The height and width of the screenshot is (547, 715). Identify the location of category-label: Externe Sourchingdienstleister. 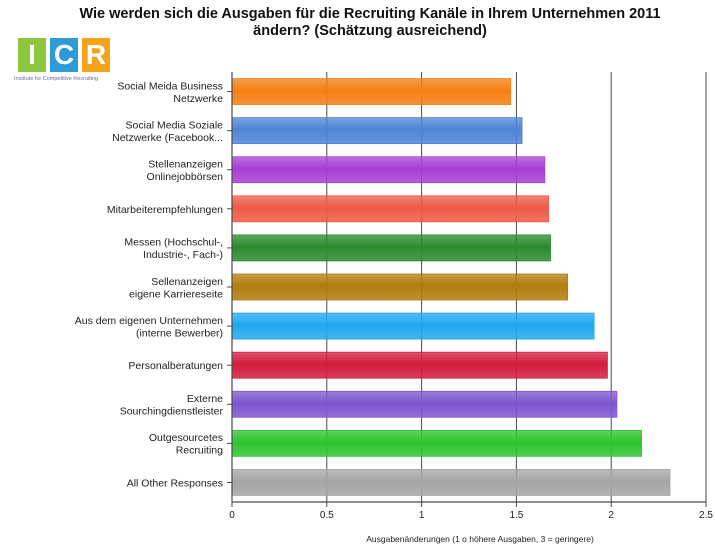
(172, 405).